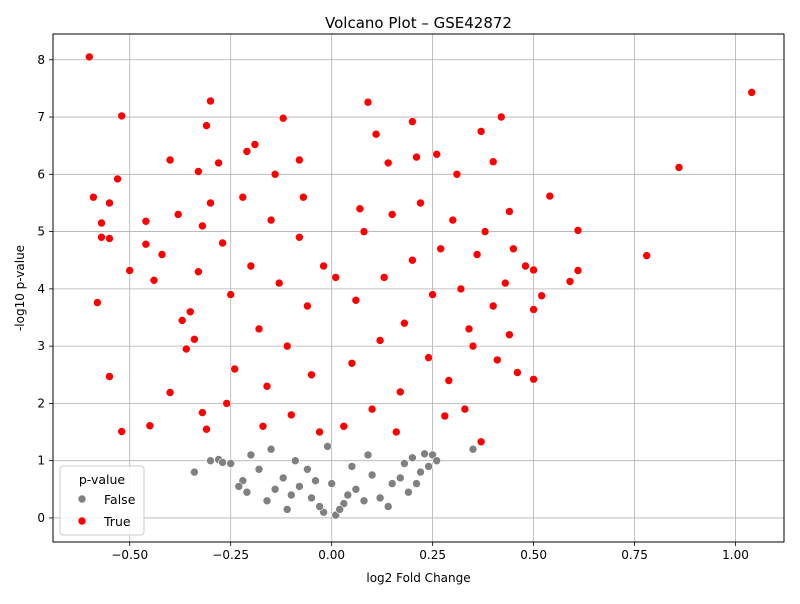 Image resolution: width=800 pixels, height=604 pixels. What do you see at coordinates (82, 499) in the screenshot?
I see `legend-marker-false` at bounding box center [82, 499].